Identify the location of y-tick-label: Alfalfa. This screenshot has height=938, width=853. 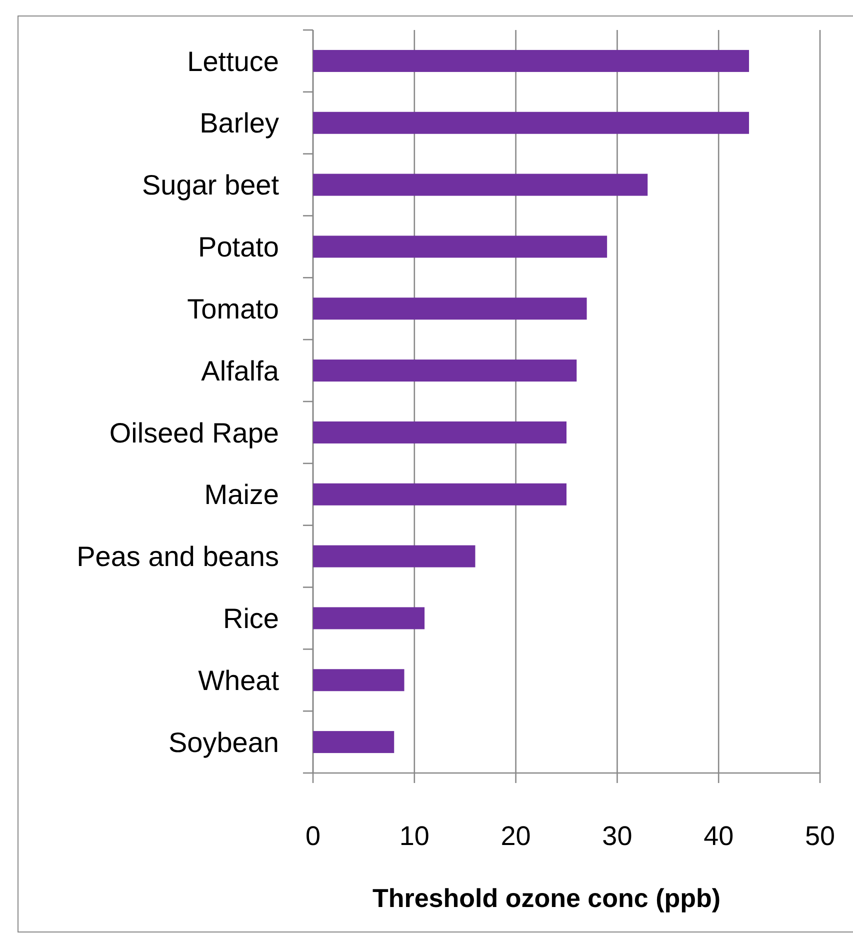
(240, 370).